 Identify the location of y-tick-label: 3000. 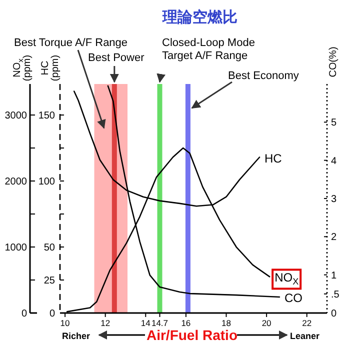
(16, 116).